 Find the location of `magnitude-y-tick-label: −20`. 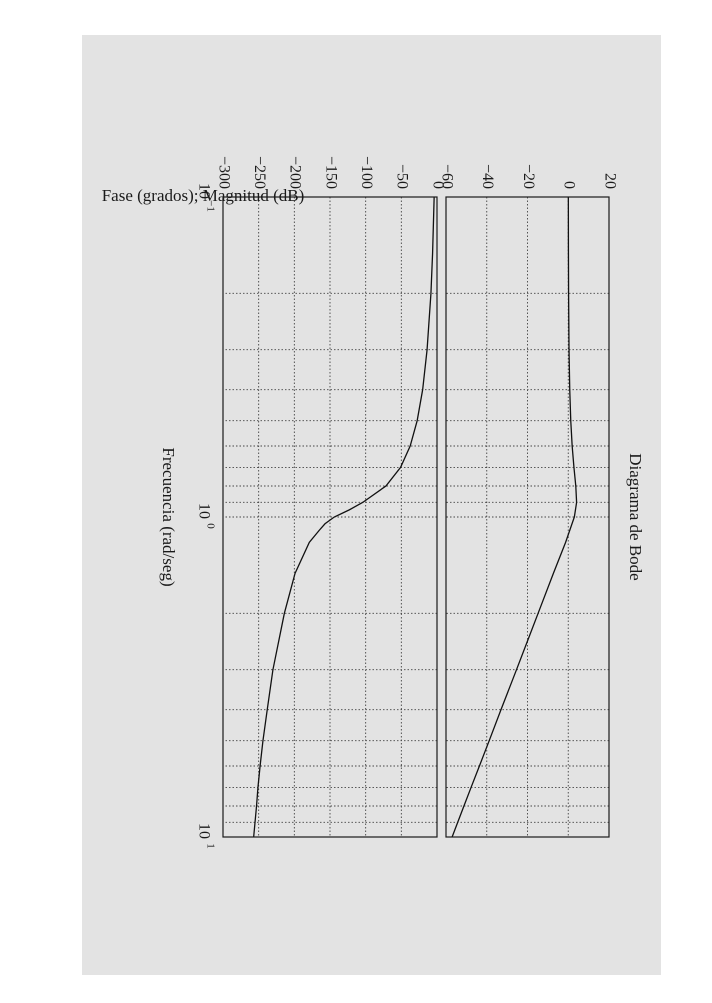

magnitude-y-tick-label: −20 is located at coordinates (528, 176).